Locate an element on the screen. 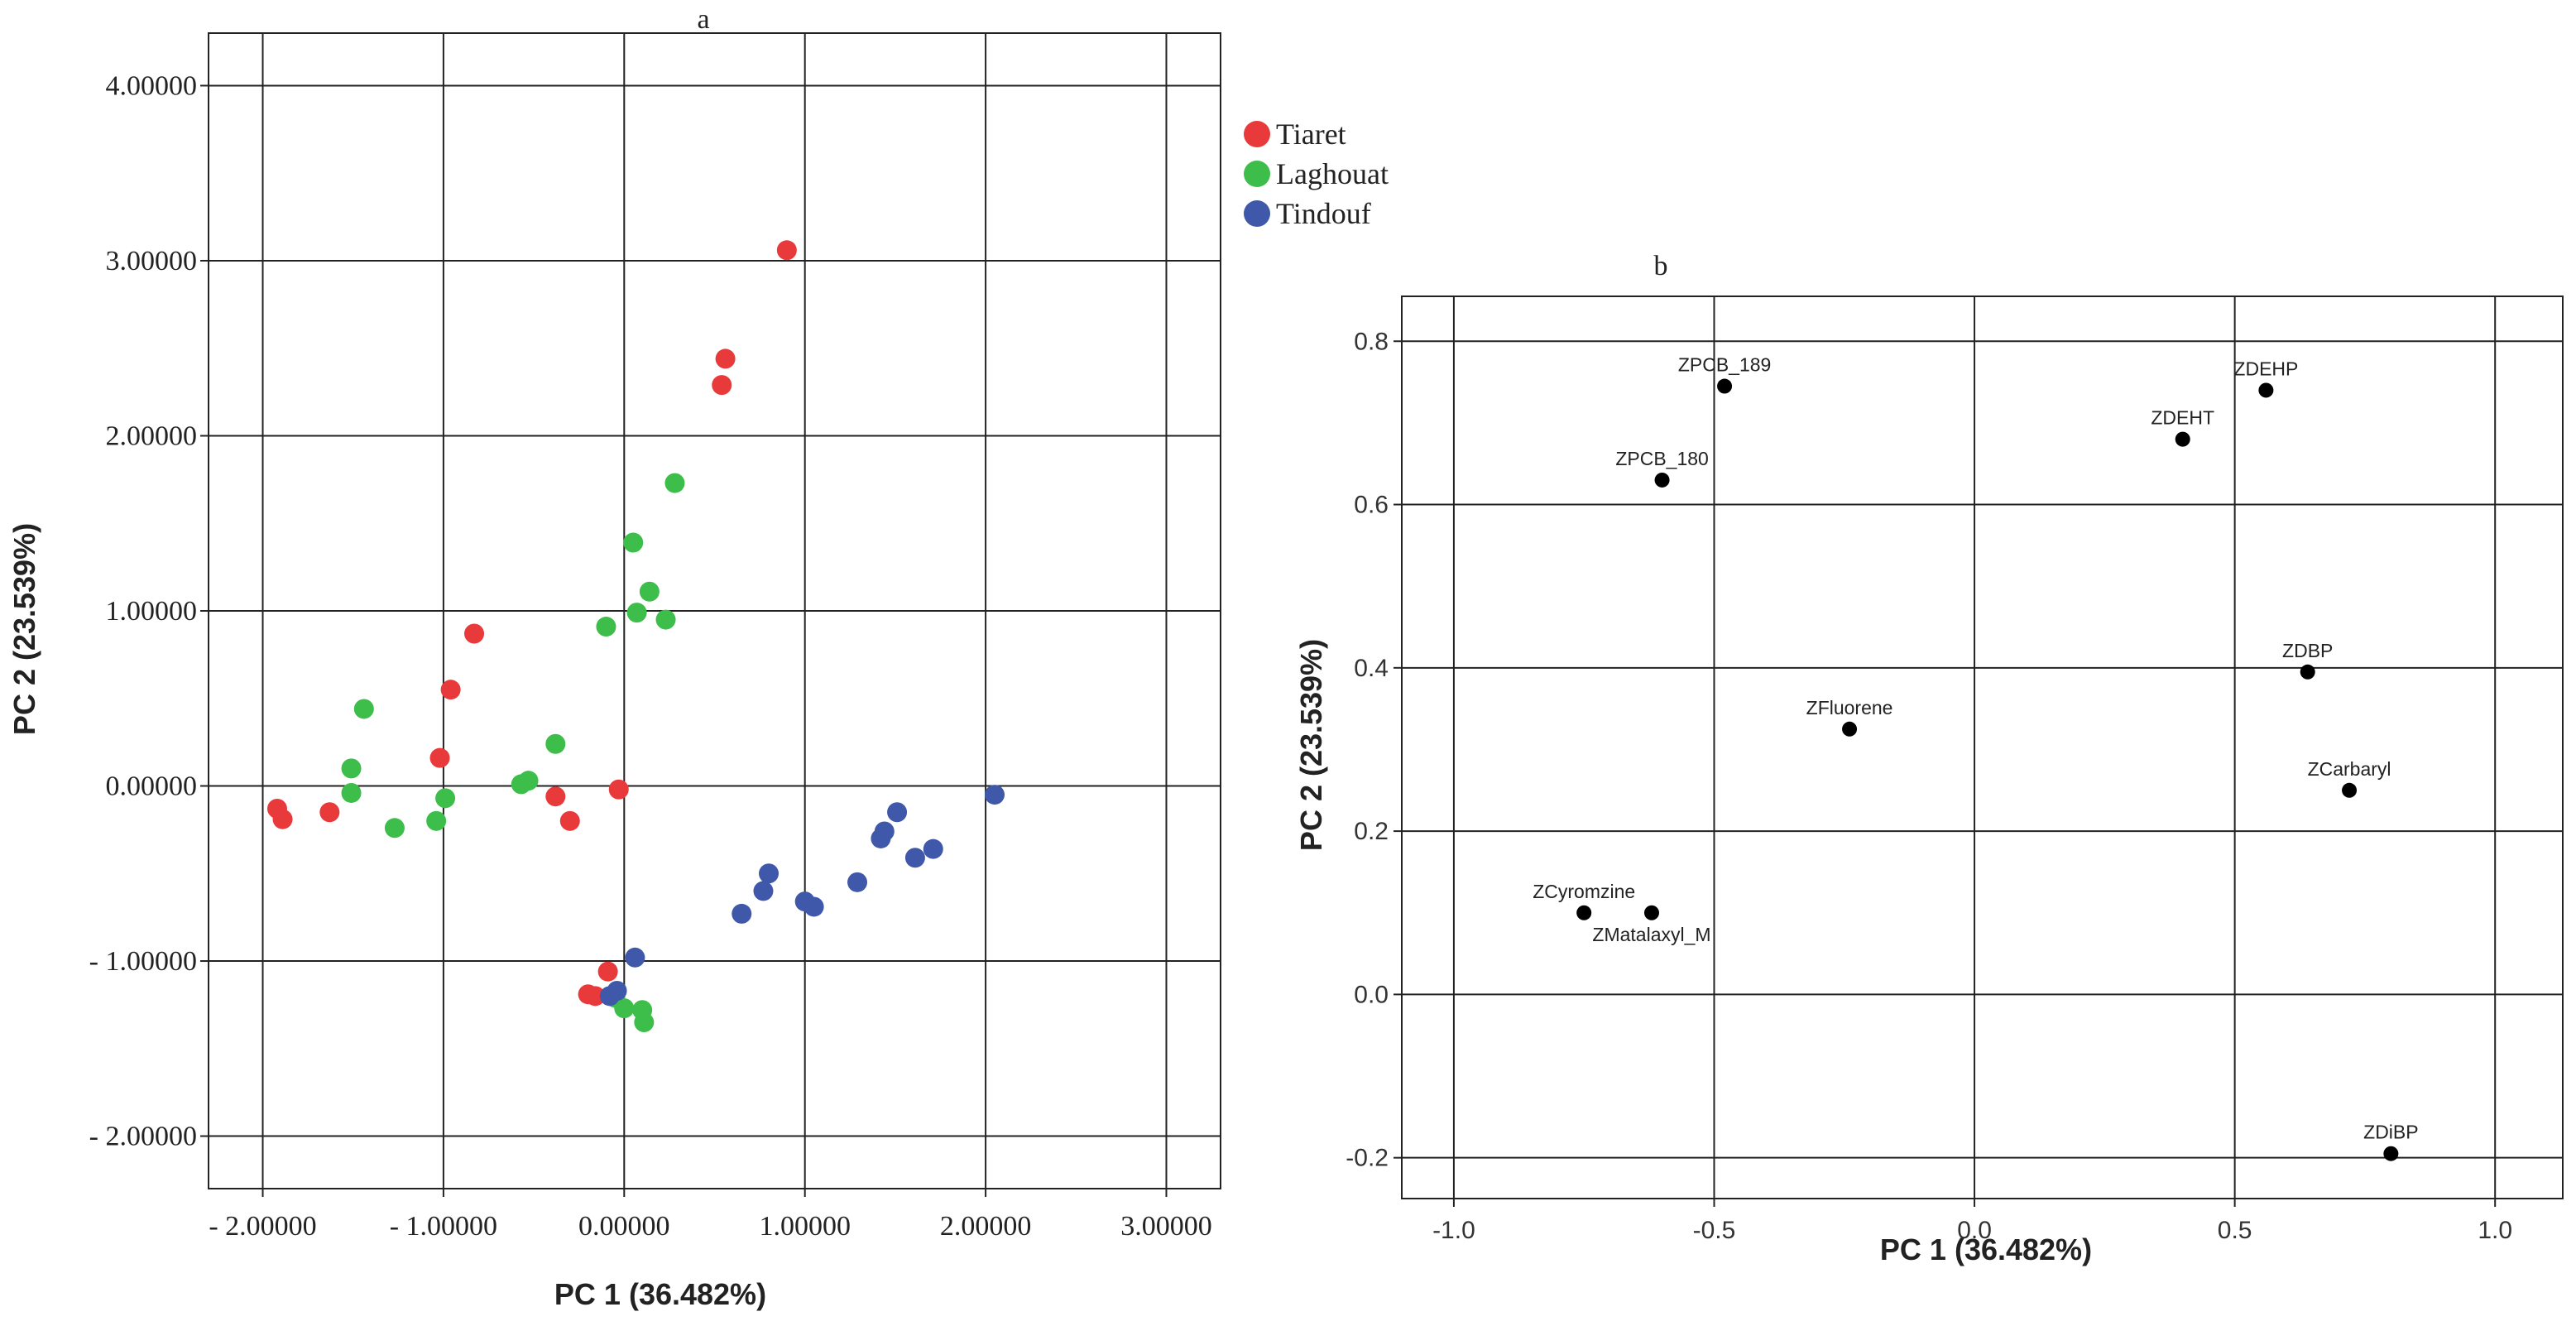 The image size is (2576, 1331). point-zmatalaxyl-m is located at coordinates (1651, 912).